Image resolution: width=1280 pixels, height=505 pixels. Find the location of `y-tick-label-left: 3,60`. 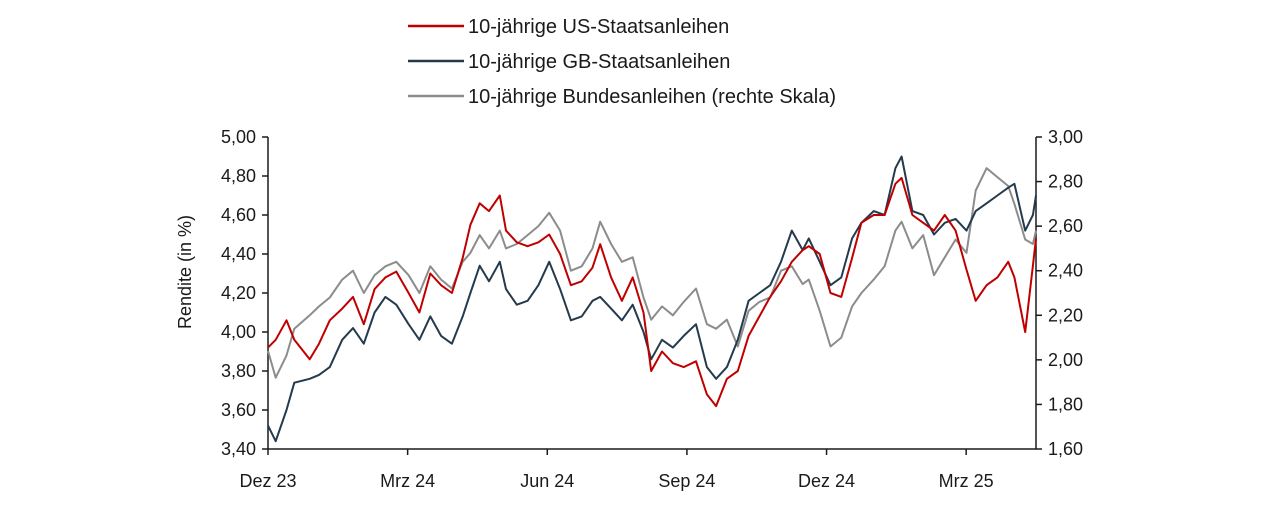

y-tick-label-left: 3,60 is located at coordinates (238, 410).